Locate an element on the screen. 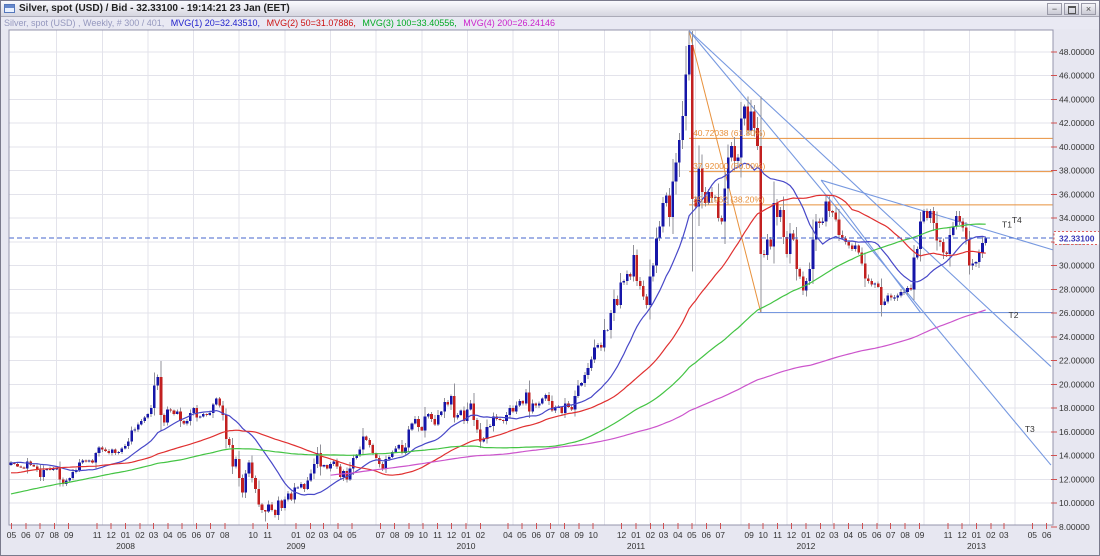 The height and width of the screenshot is (556, 1100). restore-button is located at coordinates (1071, 9).